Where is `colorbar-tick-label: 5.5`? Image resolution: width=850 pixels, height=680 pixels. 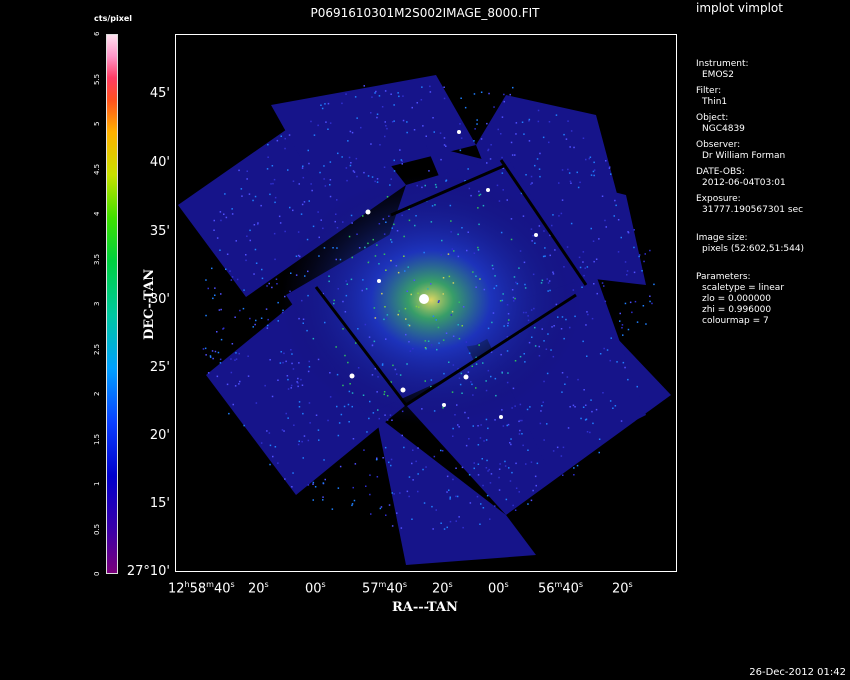 colorbar-tick-label: 5.5 is located at coordinates (97, 79).